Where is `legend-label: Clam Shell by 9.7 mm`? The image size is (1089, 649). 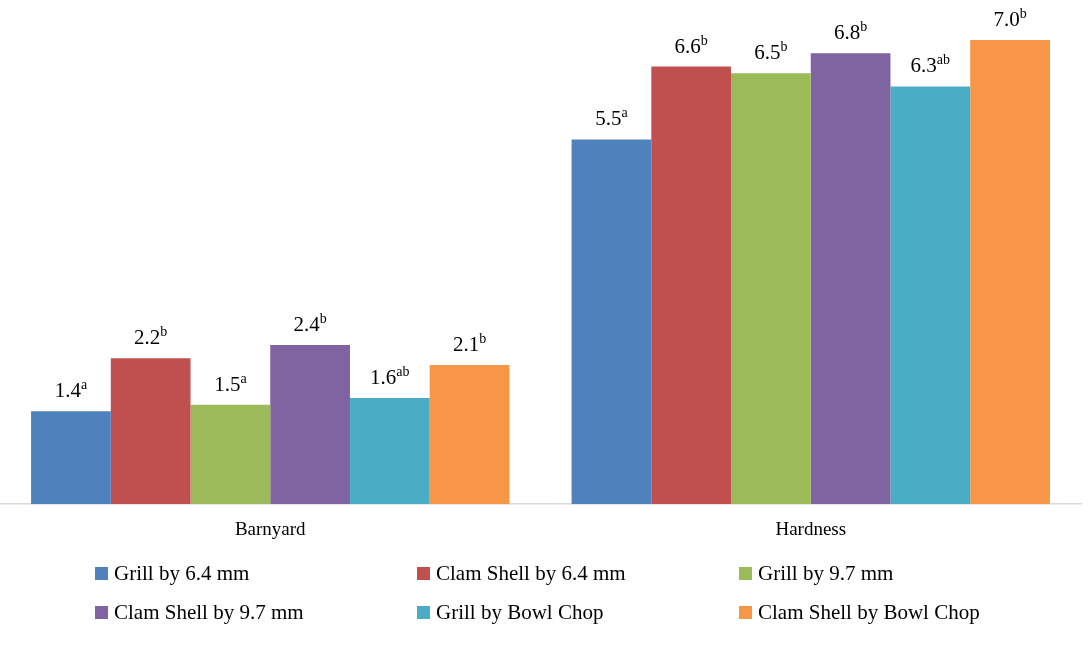
legend-label: Clam Shell by 9.7 mm is located at coordinates (209, 612).